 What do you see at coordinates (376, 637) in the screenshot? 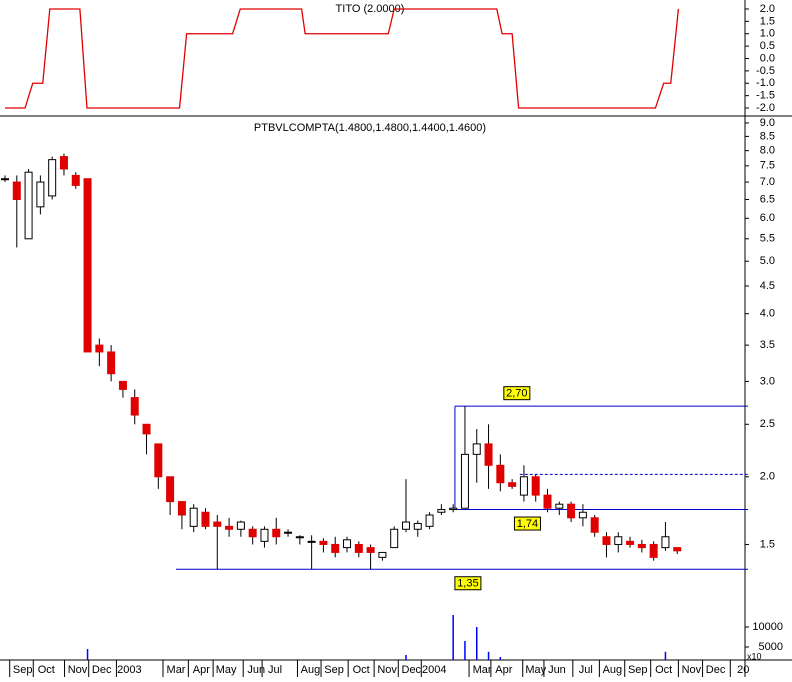
I see `volume-pane` at bounding box center [376, 637].